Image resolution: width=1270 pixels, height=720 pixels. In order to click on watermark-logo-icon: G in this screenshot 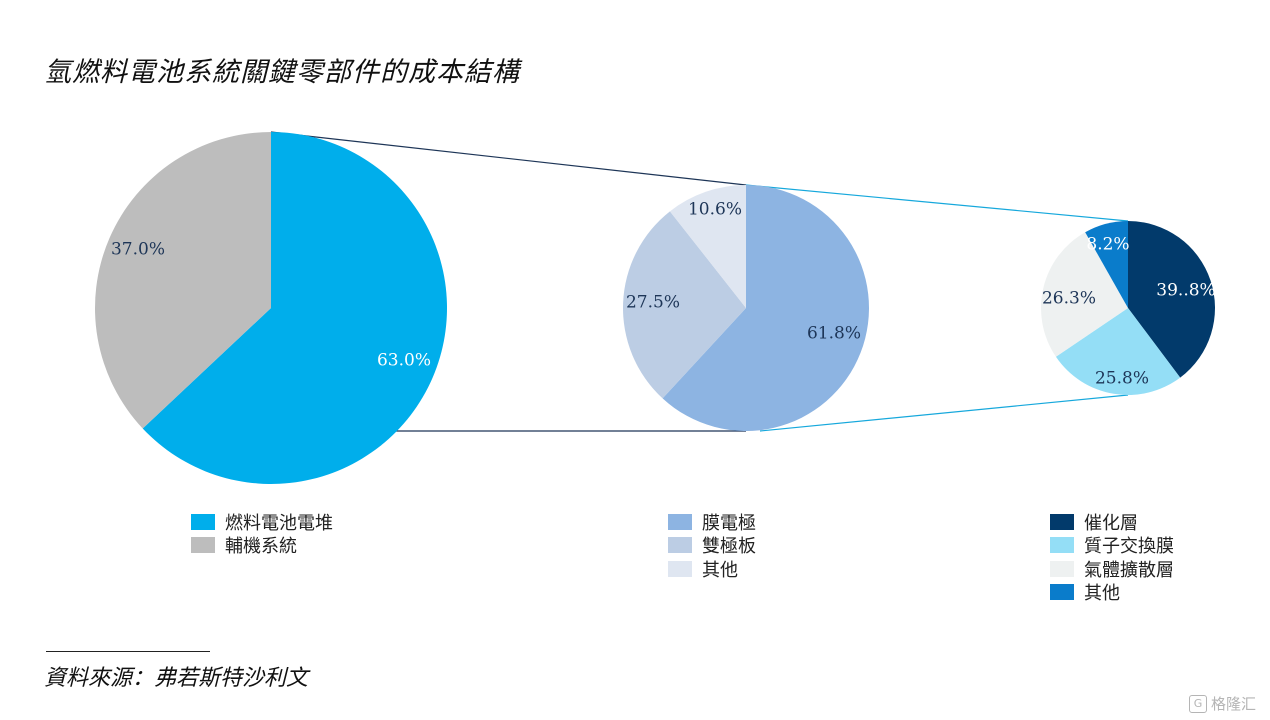, I will do `click(1197, 703)`.